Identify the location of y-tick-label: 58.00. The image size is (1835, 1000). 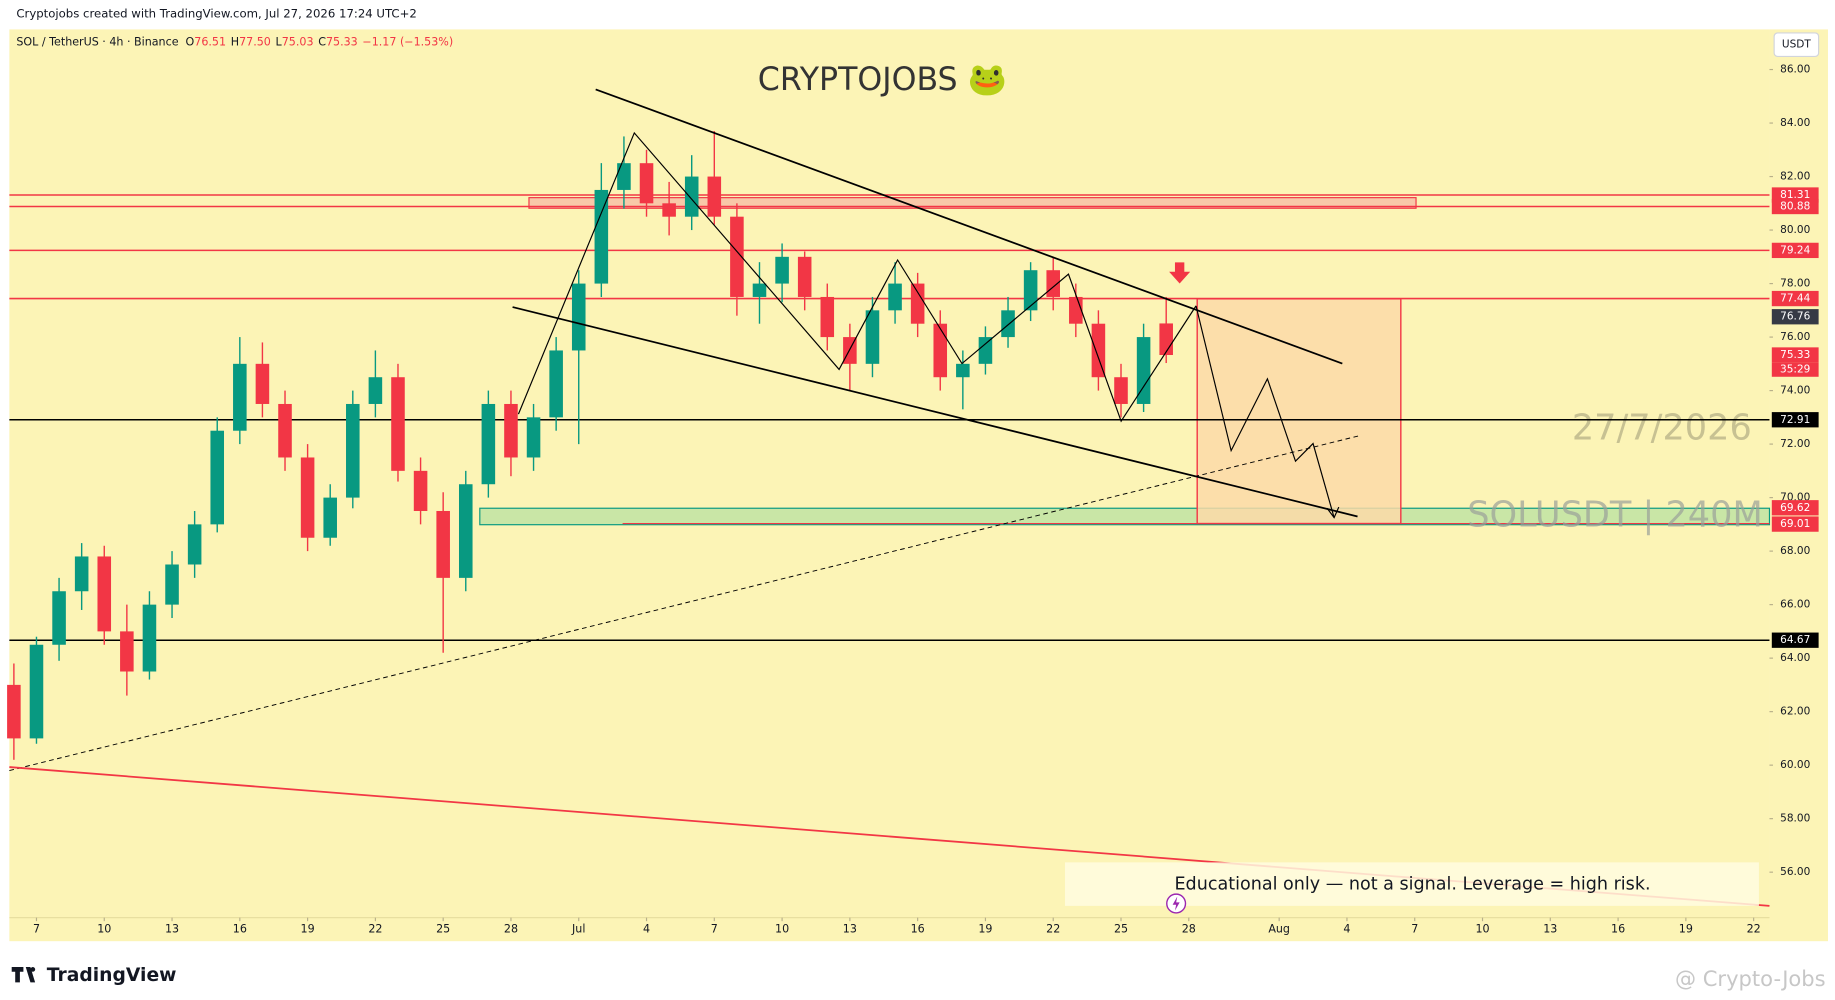
(1795, 819).